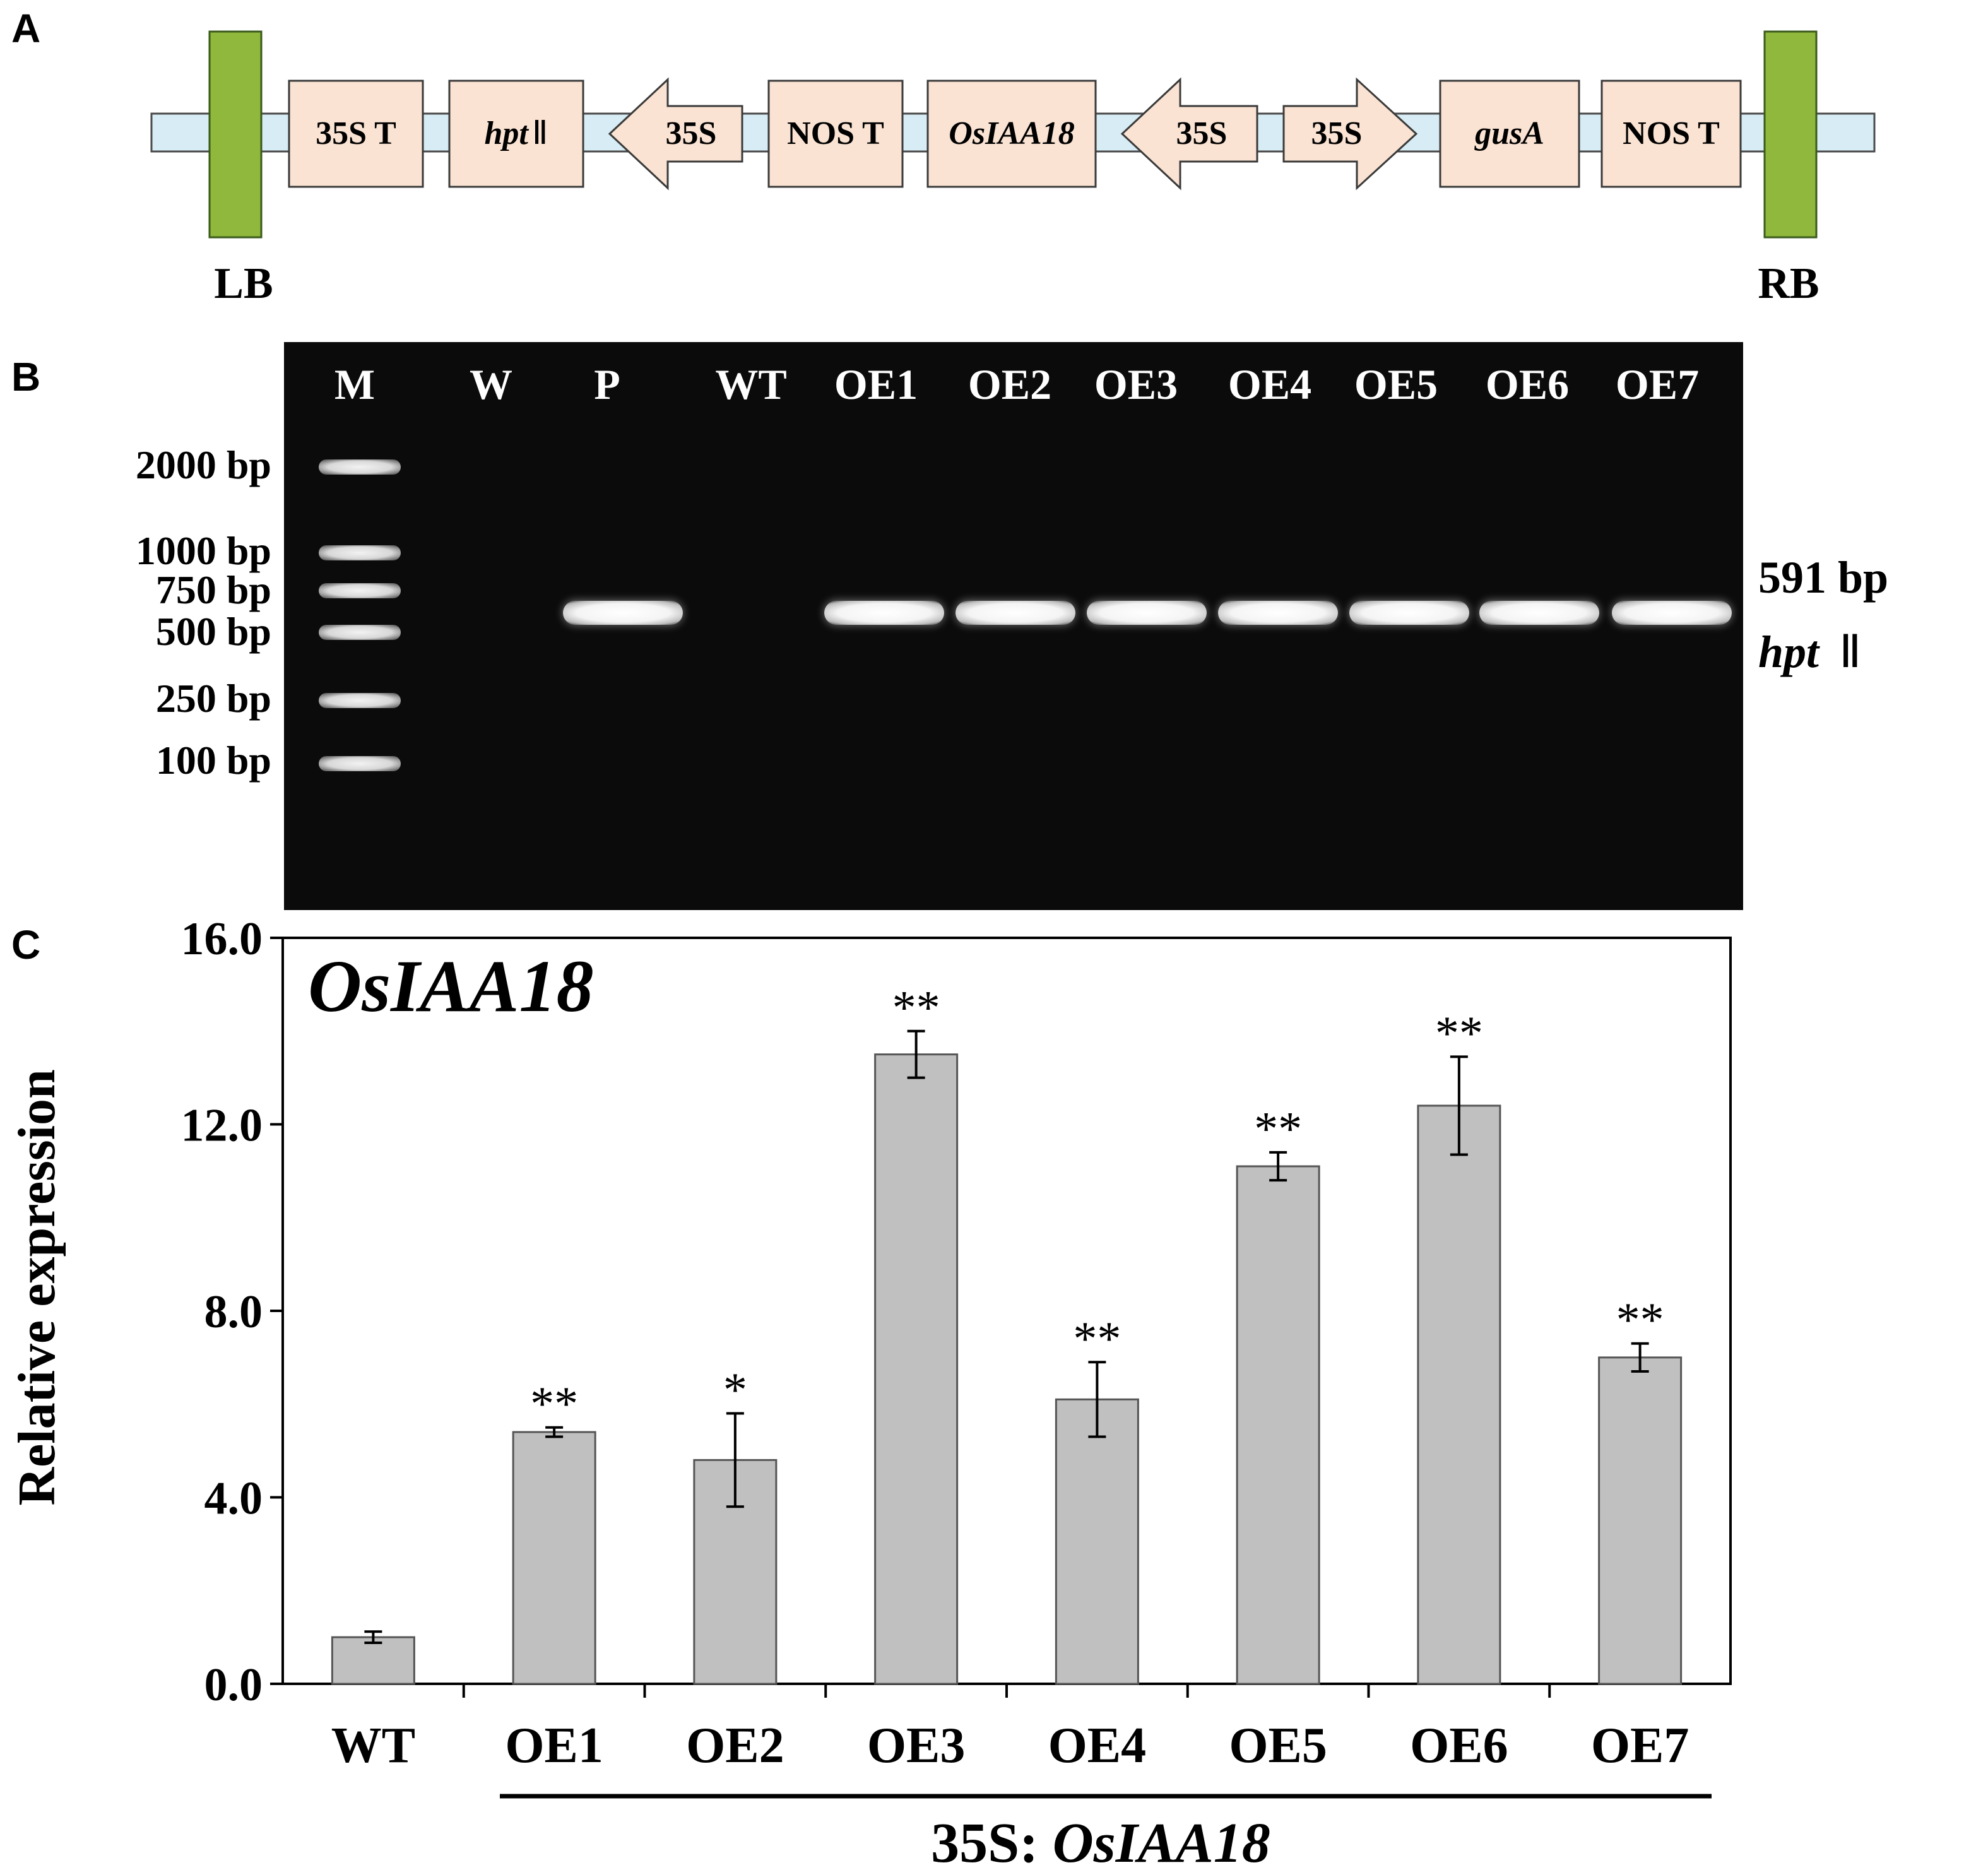 The image size is (1988, 1870). What do you see at coordinates (735, 1390) in the screenshot?
I see `significance-oe2: *` at bounding box center [735, 1390].